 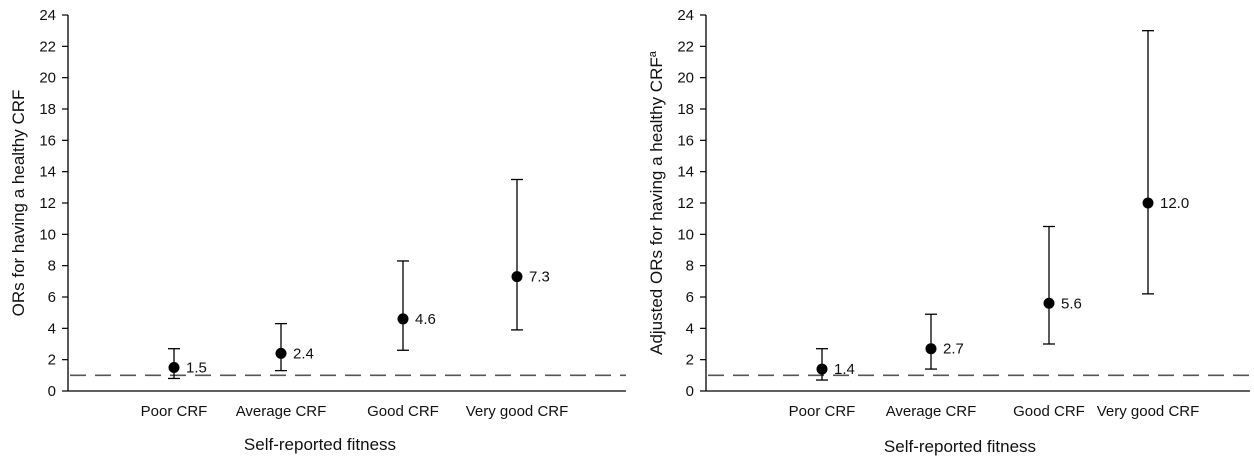 What do you see at coordinates (1071, 303) in the screenshot?
I see `data-label: 5.6` at bounding box center [1071, 303].